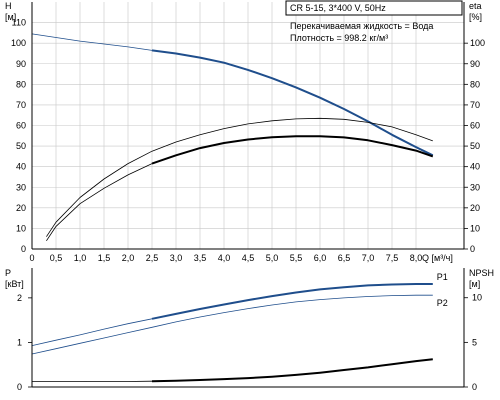 The height and width of the screenshot is (400, 500). Describe the element at coordinates (56, 258) in the screenshot. I see `x-tick-label: 0,5` at that location.